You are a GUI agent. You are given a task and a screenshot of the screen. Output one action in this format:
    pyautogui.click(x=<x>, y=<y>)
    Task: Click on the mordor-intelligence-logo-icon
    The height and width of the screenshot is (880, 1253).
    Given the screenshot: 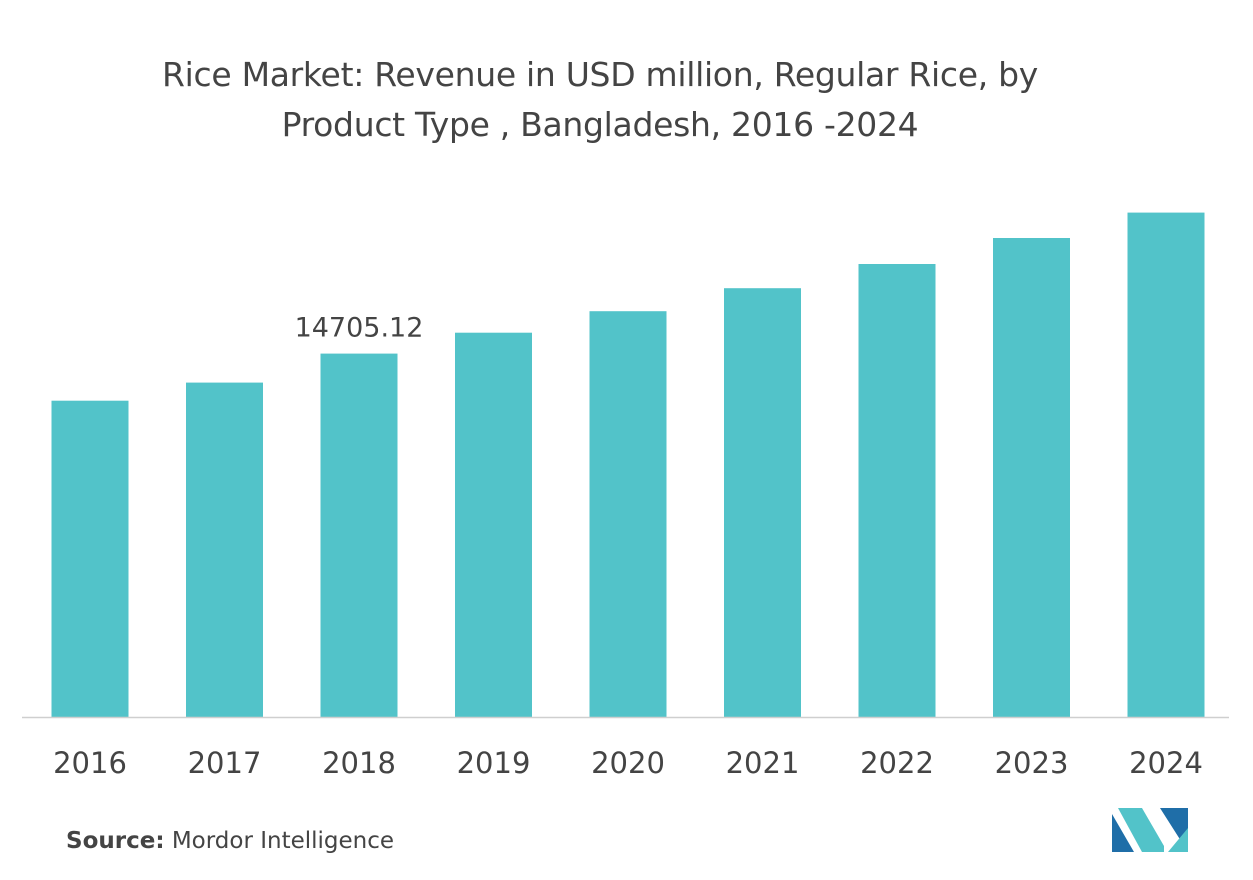 What is the action you would take?
    pyautogui.click(x=1150, y=830)
    